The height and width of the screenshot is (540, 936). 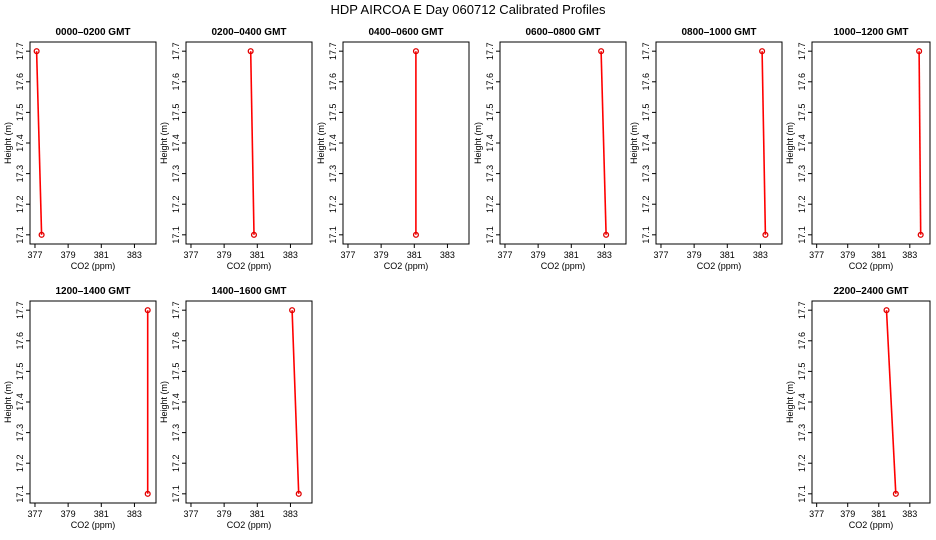 I want to click on panel-title: 1200–1400 GMT, so click(x=92, y=291).